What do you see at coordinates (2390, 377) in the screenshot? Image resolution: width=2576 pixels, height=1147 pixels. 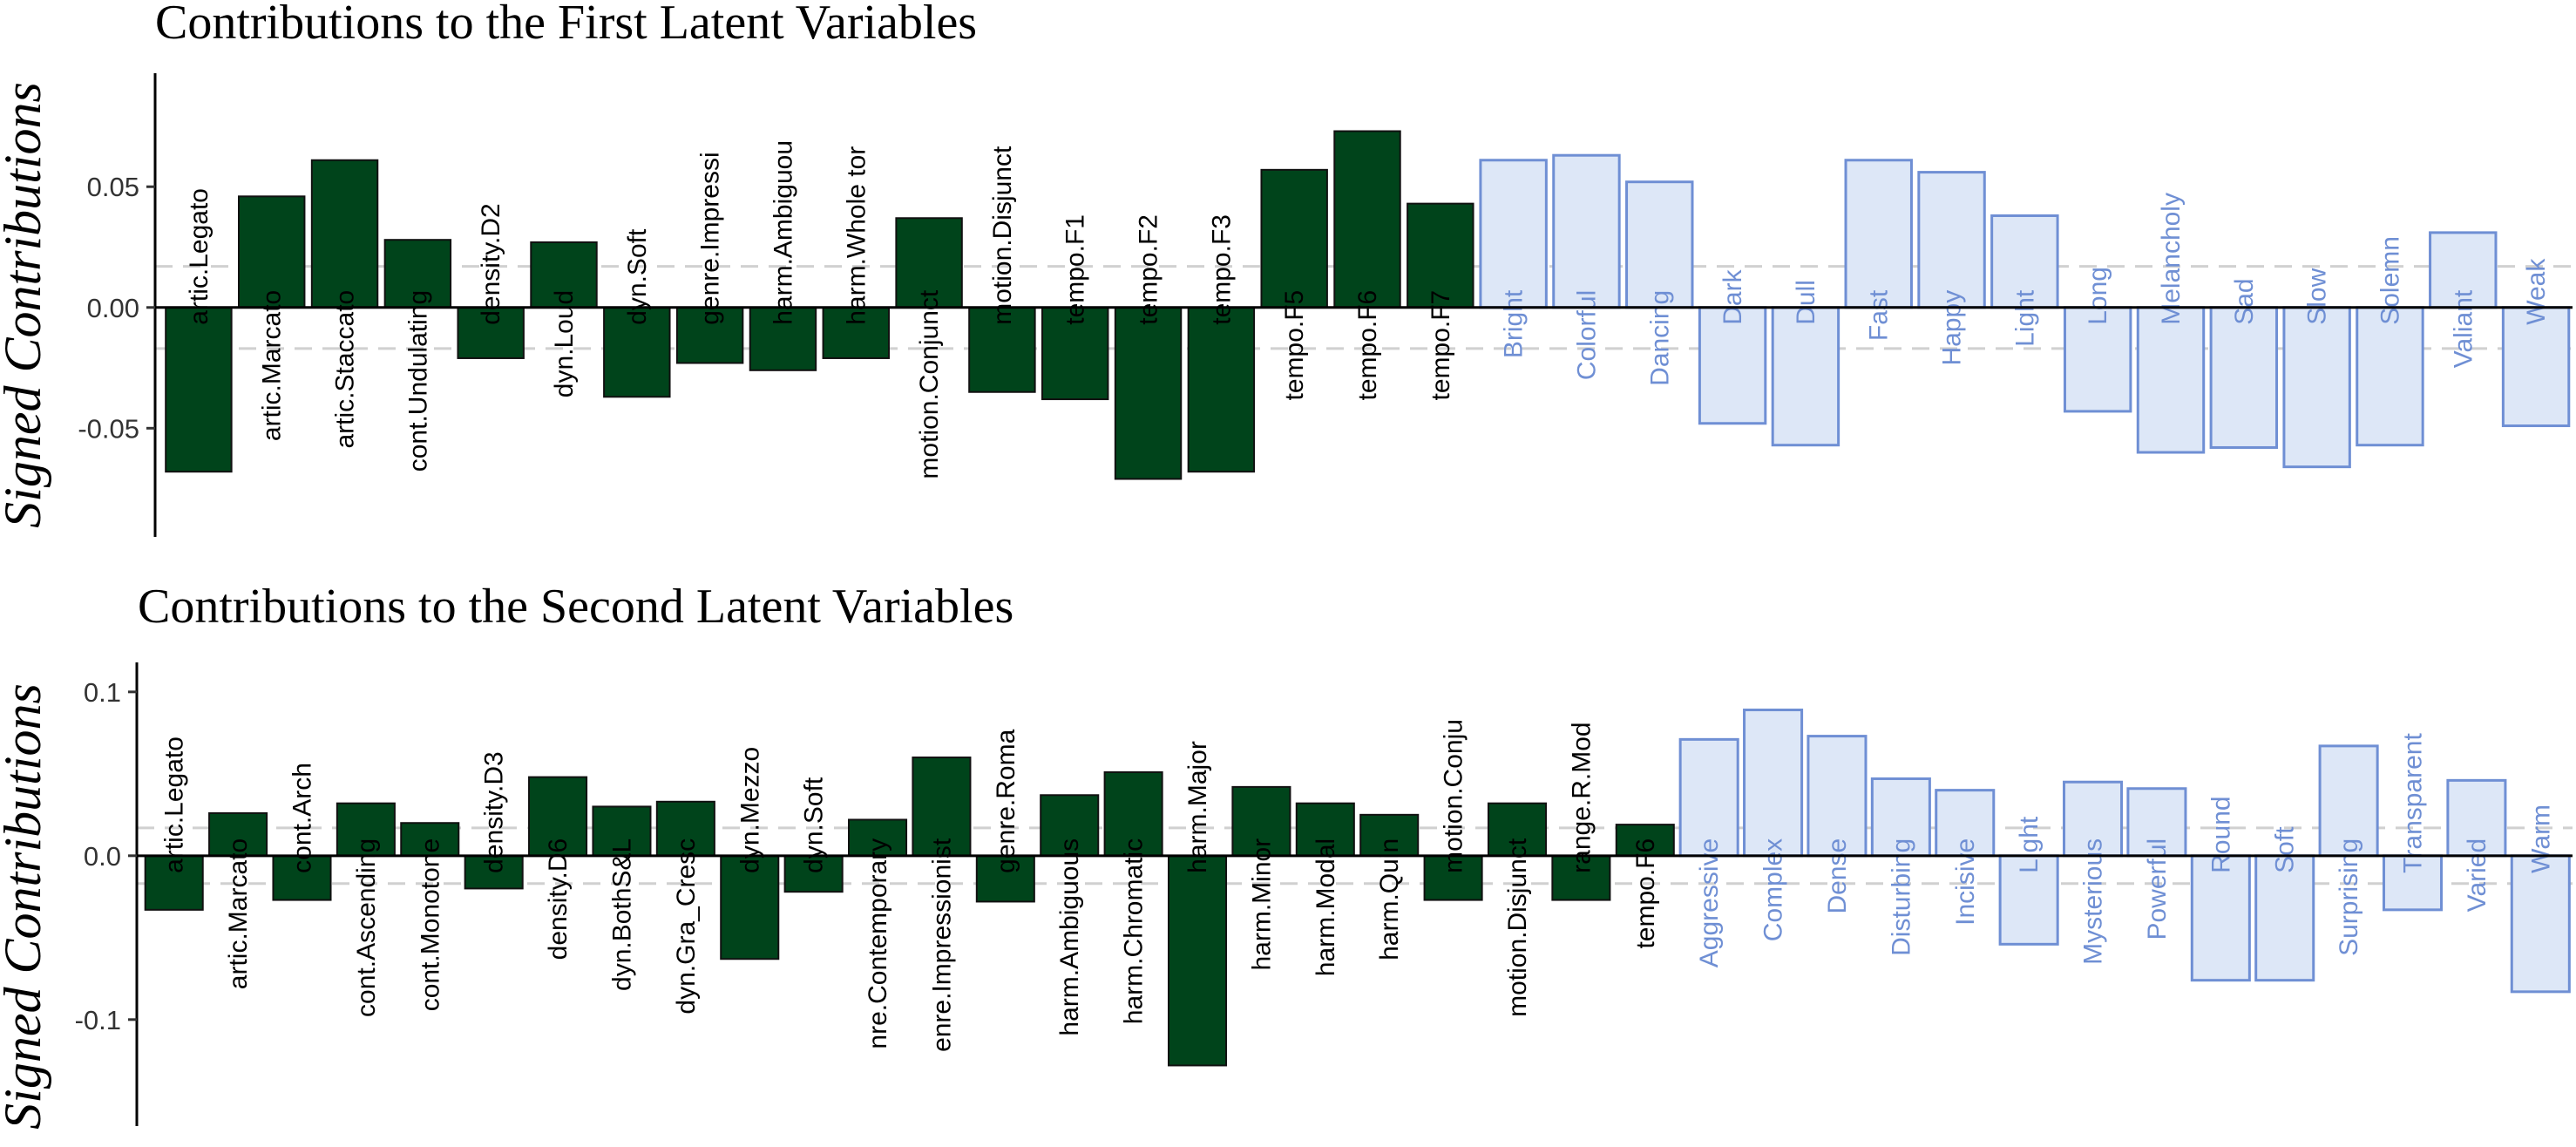 I see `bar-solemn` at bounding box center [2390, 377].